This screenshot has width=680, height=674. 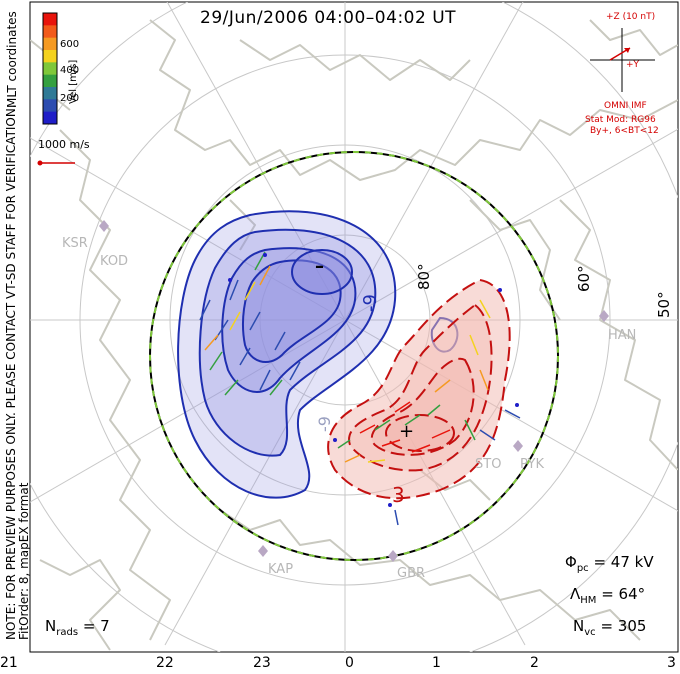 I want to click on site-label: STO, so click(x=488, y=464).